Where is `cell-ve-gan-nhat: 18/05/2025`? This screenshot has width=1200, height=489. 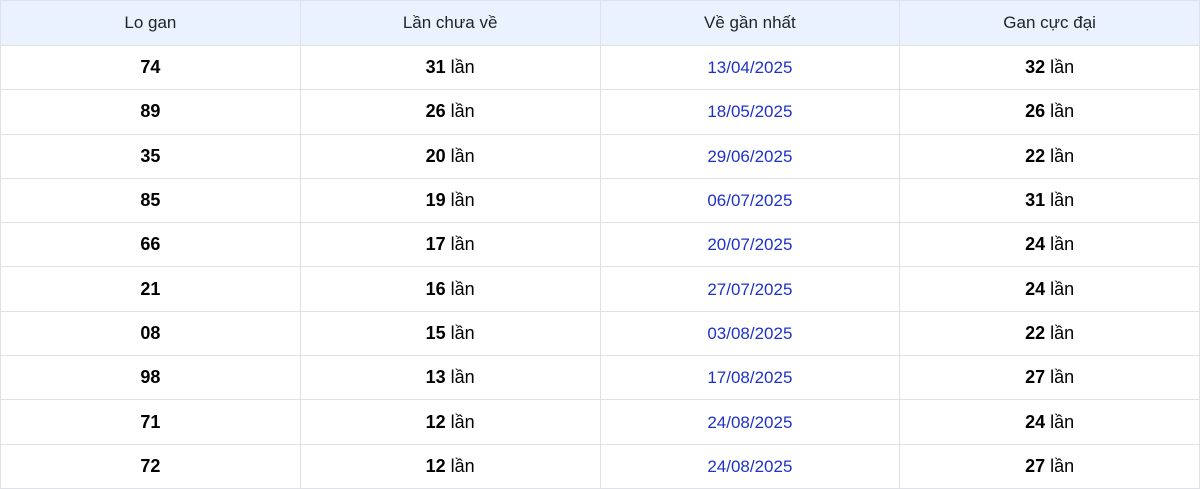 cell-ve-gan-nhat: 18/05/2025 is located at coordinates (750, 112).